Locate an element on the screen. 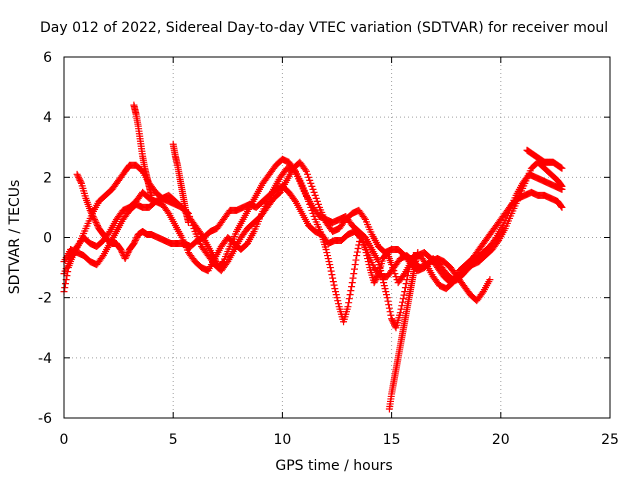  x-tick-label: 25 is located at coordinates (610, 440).